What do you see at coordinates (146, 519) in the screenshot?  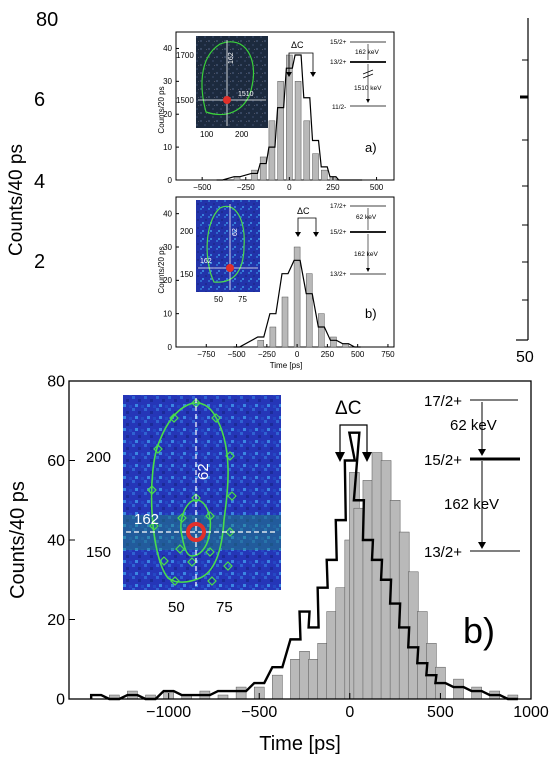 I see `inset-cross-label-y: 162` at bounding box center [146, 519].